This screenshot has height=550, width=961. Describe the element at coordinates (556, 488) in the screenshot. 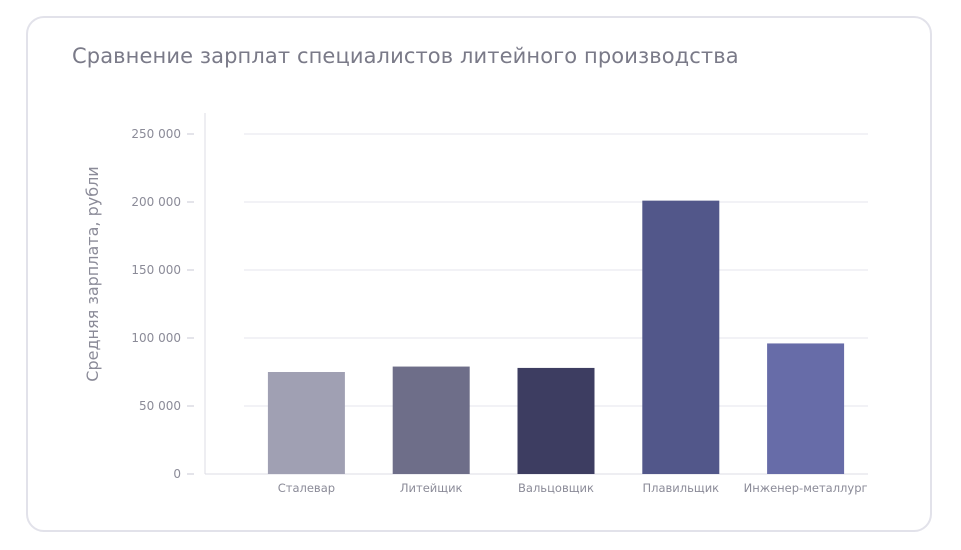

I see `x-tick-label: Вальцовщик` at that location.